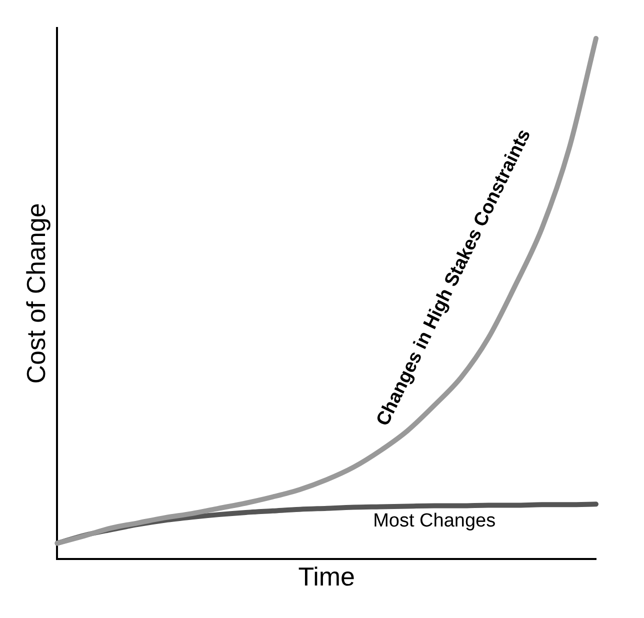 The height and width of the screenshot is (618, 644). I want to click on x-axis-title: Time, so click(327, 577).